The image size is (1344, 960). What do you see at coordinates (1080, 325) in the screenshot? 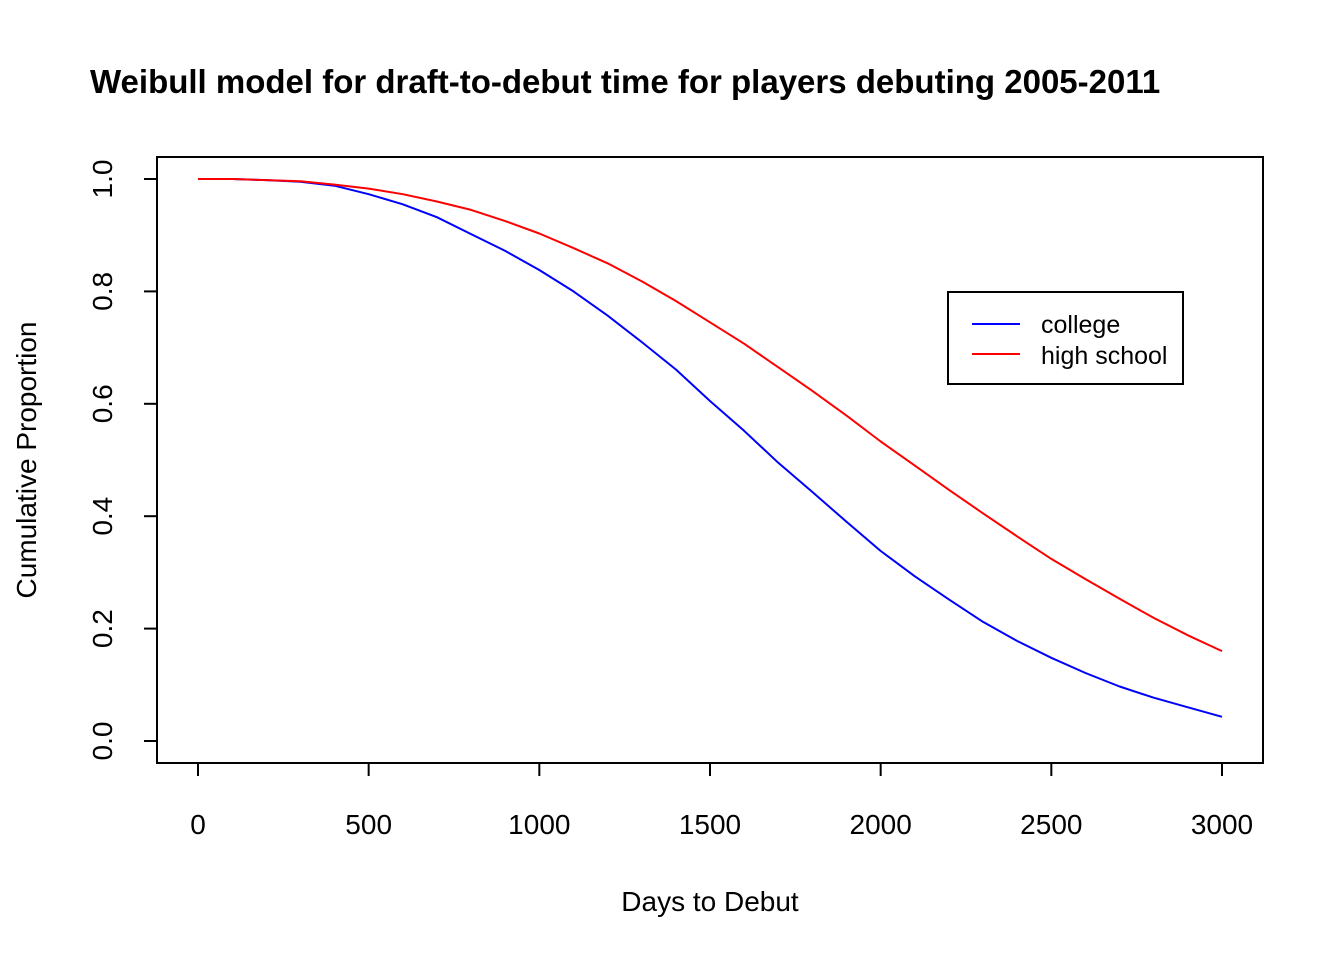
I see `legend-label-college: college` at bounding box center [1080, 325].